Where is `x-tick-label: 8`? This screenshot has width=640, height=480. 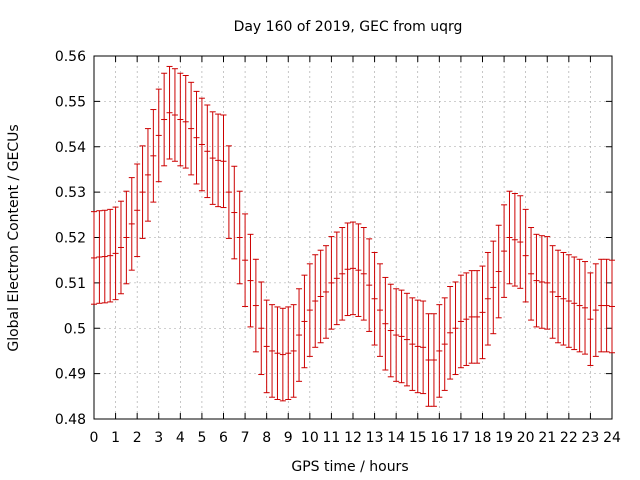
x-tick-label: 8 is located at coordinates (266, 438).